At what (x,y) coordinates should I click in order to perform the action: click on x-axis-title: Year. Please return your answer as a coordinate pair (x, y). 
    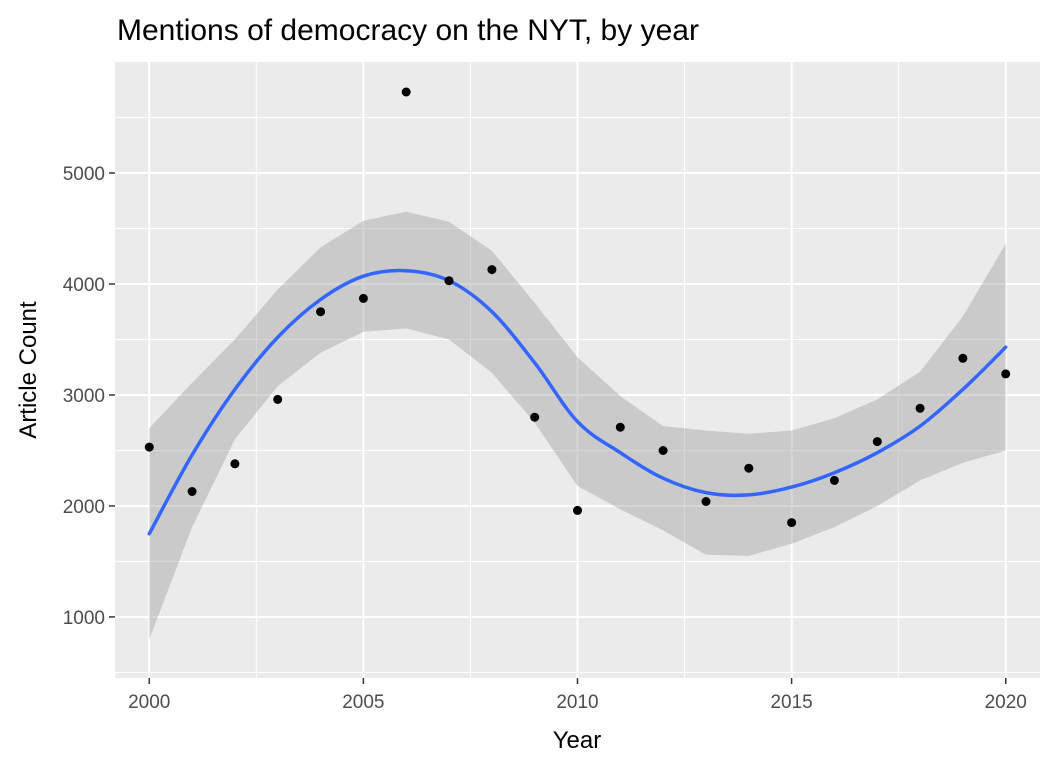
    Looking at the image, I should click on (577, 740).